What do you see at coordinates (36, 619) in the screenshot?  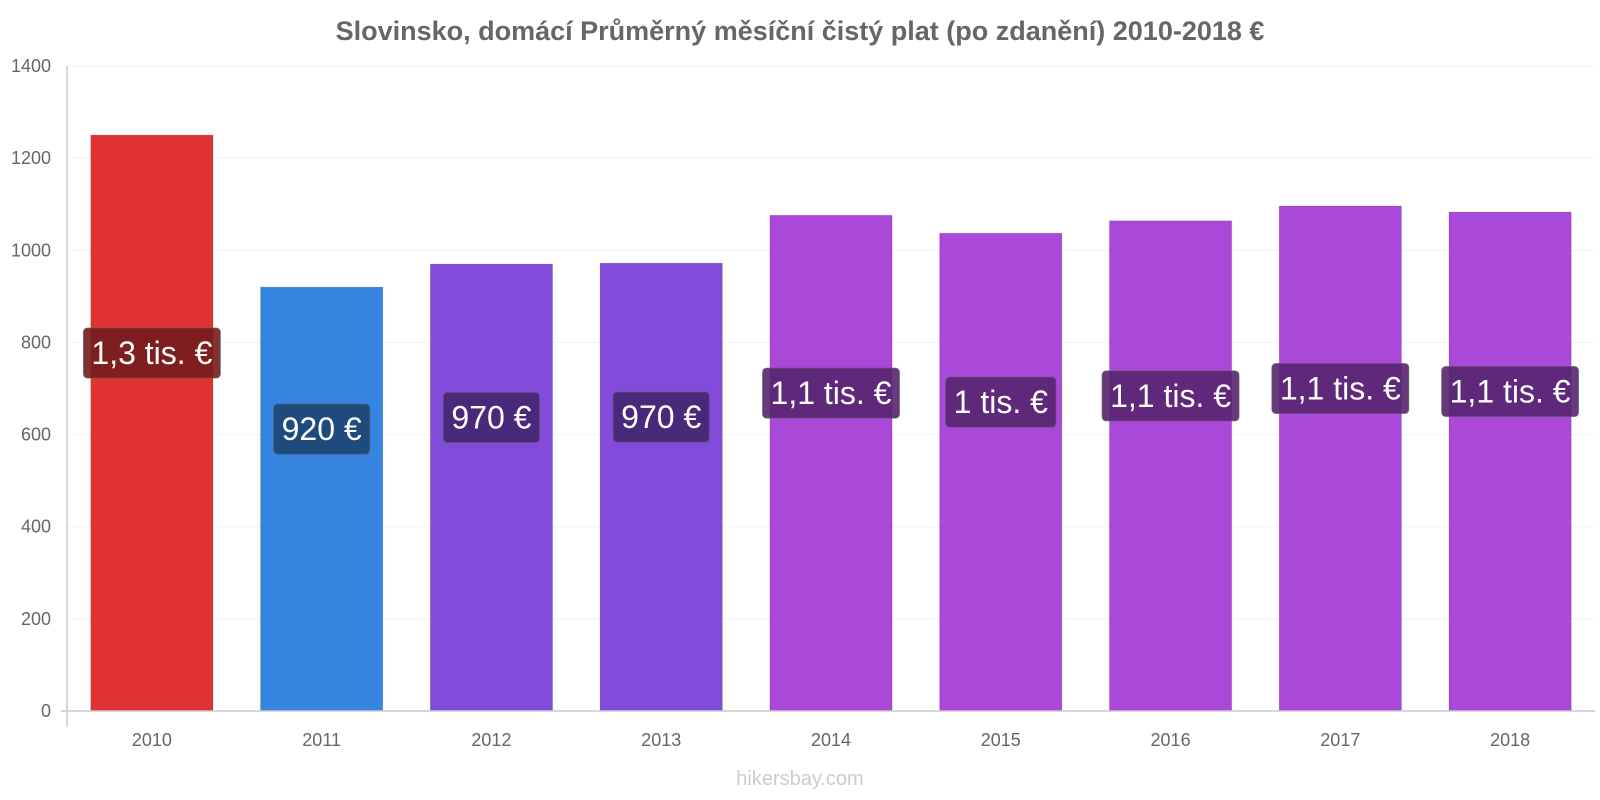 I see `y-tick-label: 200` at bounding box center [36, 619].